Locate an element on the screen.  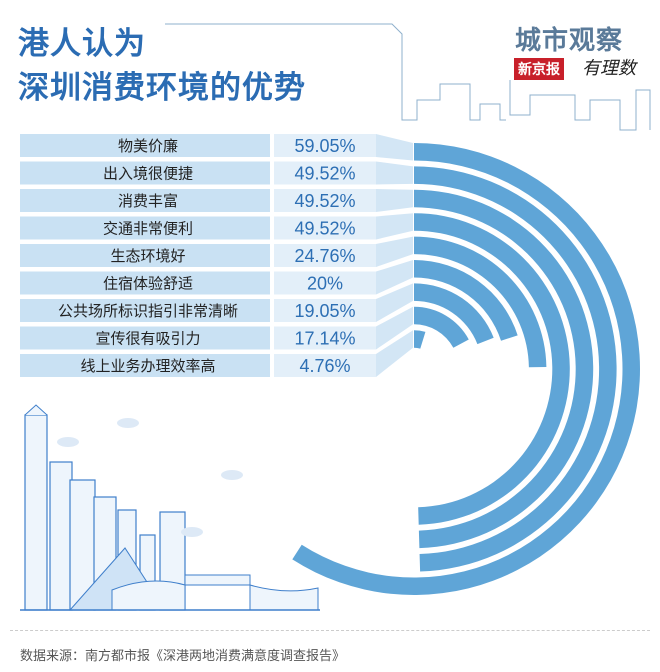
frame-decoration is located at coordinates (408, 77).